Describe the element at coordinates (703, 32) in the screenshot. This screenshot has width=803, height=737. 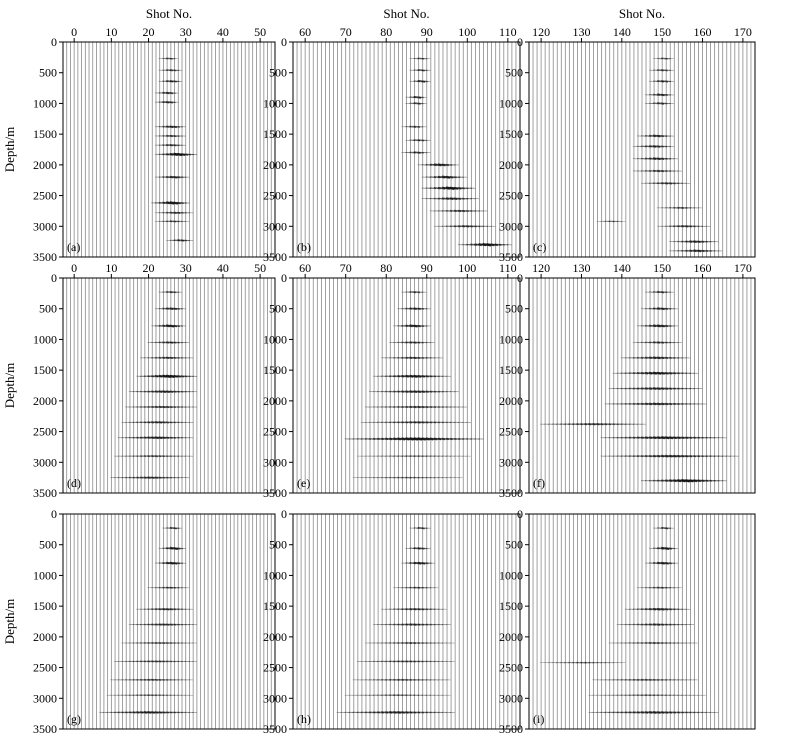
I see `x-tick-label: 160` at that location.